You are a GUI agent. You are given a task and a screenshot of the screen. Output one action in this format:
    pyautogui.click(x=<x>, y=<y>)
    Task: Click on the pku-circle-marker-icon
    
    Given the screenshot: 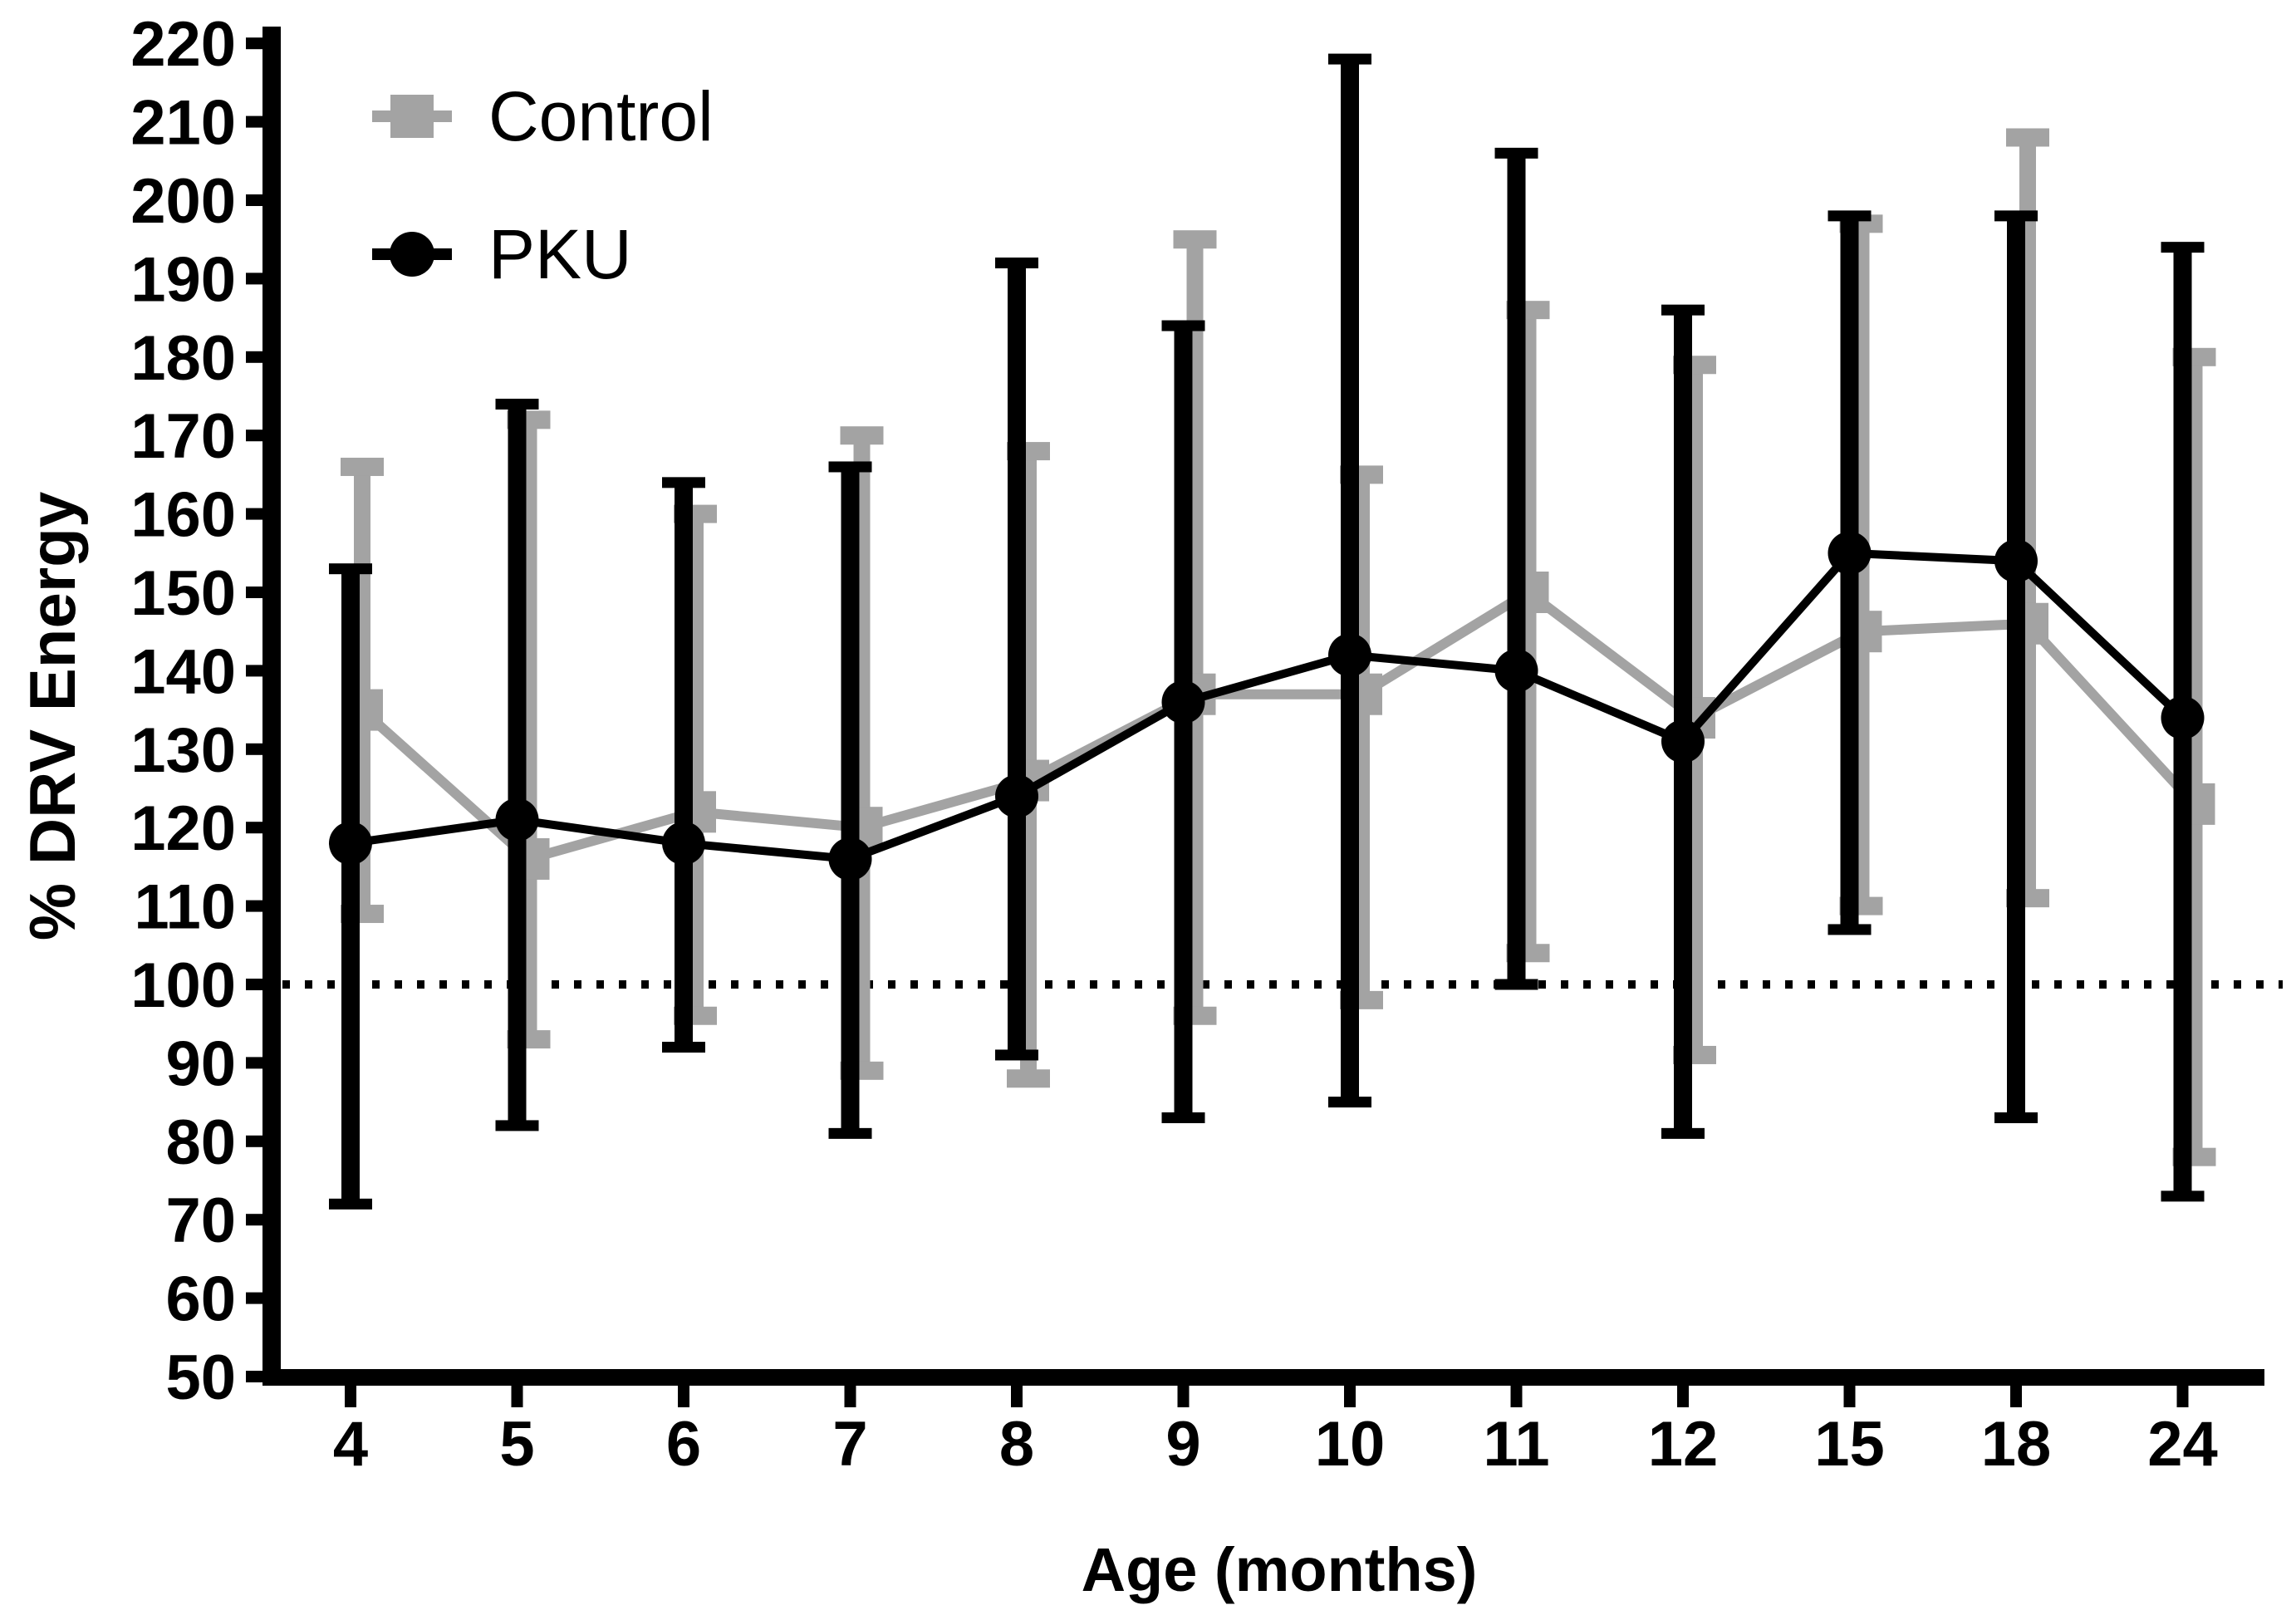 What is the action you would take?
    pyautogui.click(x=412, y=255)
    